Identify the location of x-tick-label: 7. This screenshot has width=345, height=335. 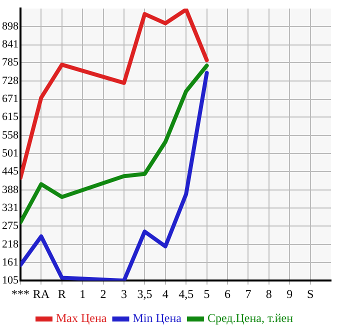
(248, 293).